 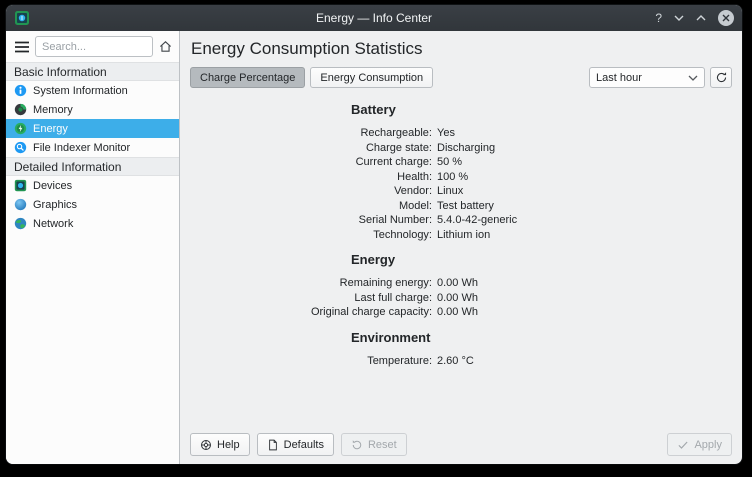 I want to click on detail-row: Vendor: Linux, so click(x=429, y=191).